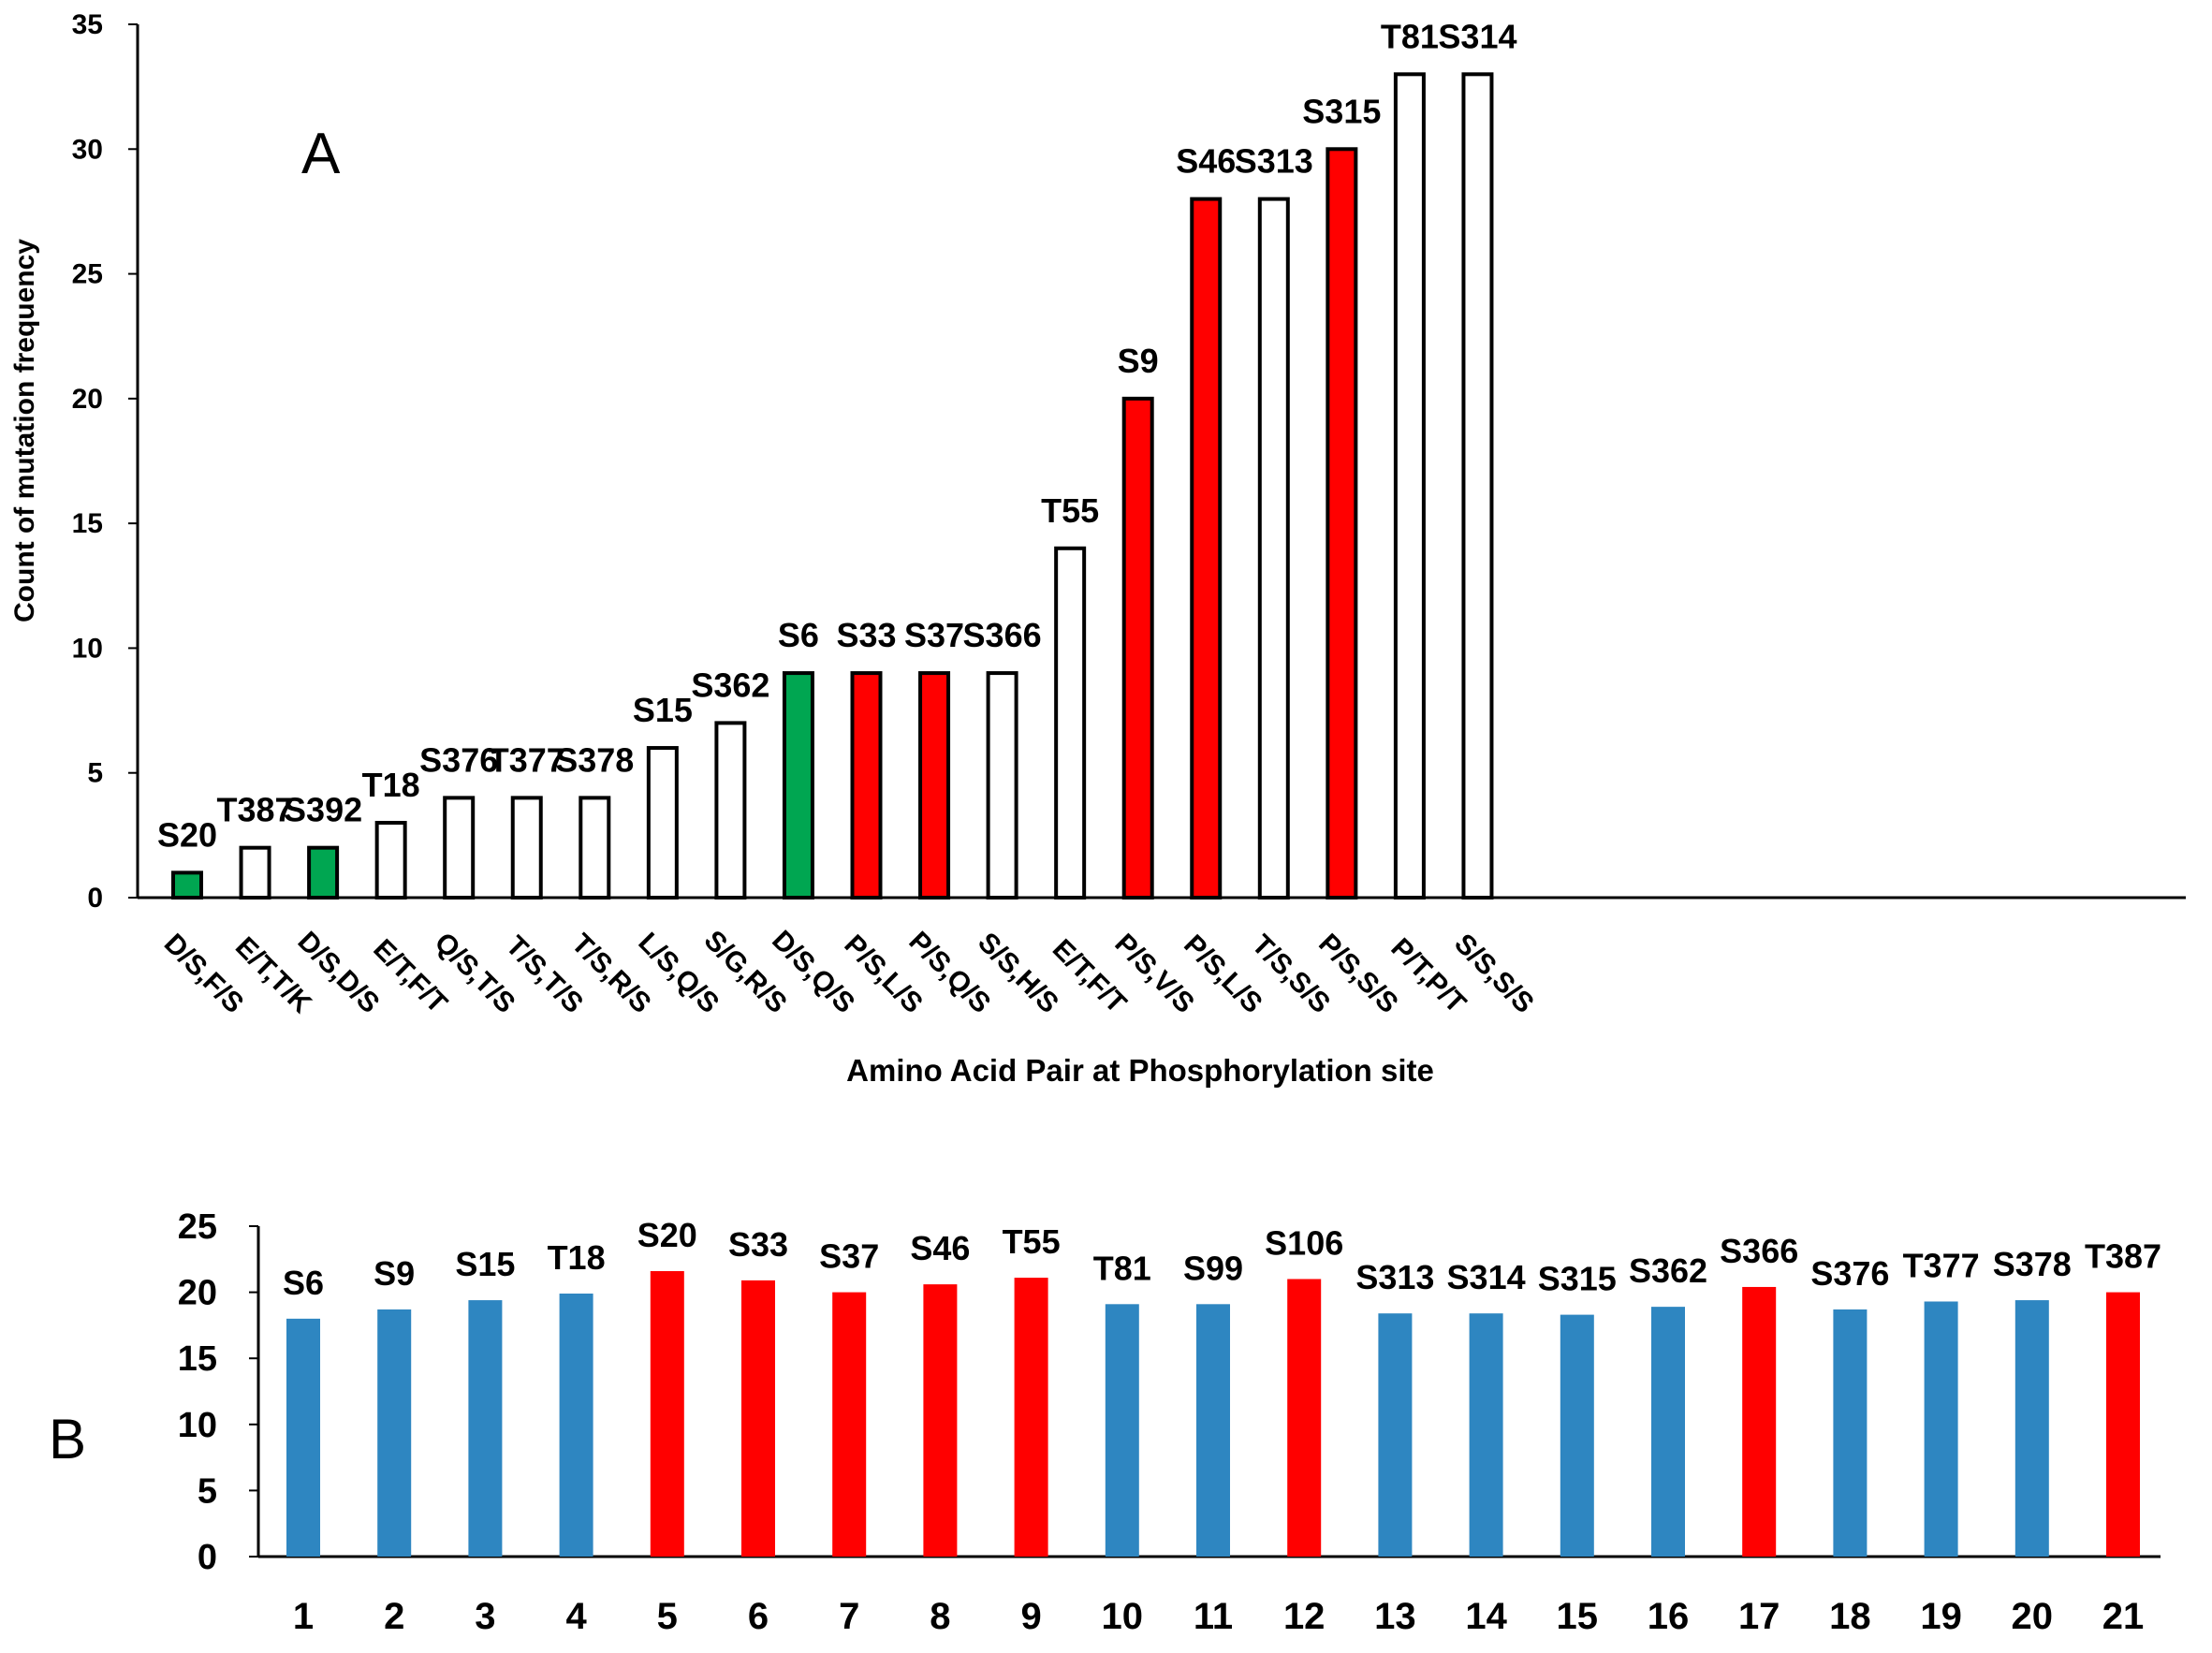 The height and width of the screenshot is (1653, 2212). Describe the element at coordinates (1138, 361) in the screenshot. I see `panel-a-site-label: S9` at that location.